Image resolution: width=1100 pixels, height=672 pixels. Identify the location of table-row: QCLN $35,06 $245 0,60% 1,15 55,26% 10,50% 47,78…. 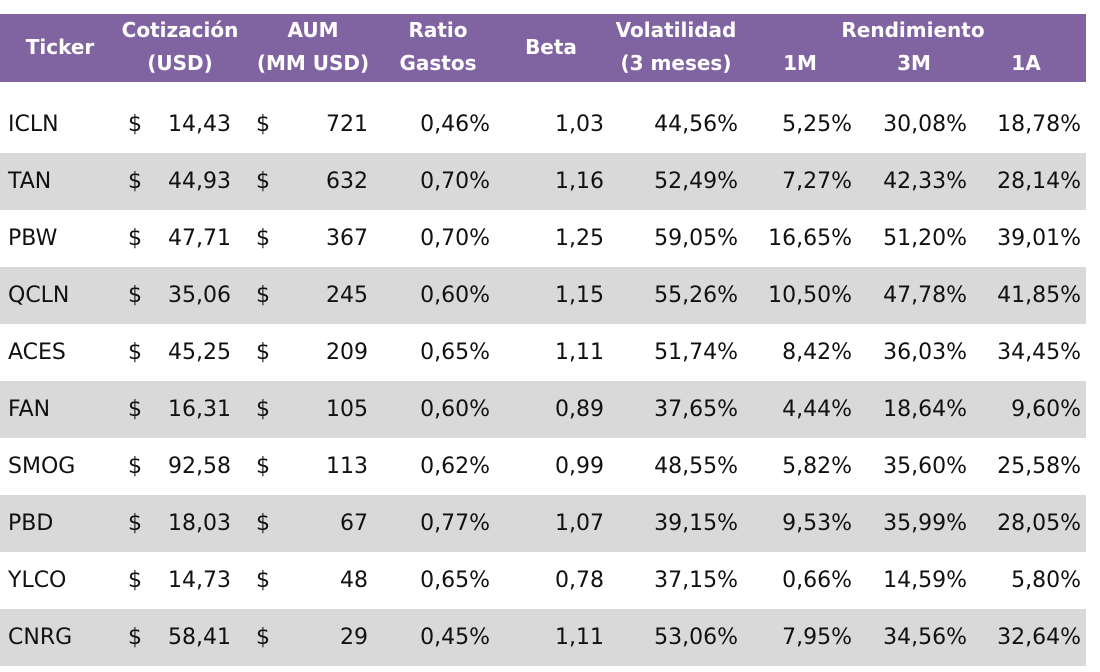
(543, 295).